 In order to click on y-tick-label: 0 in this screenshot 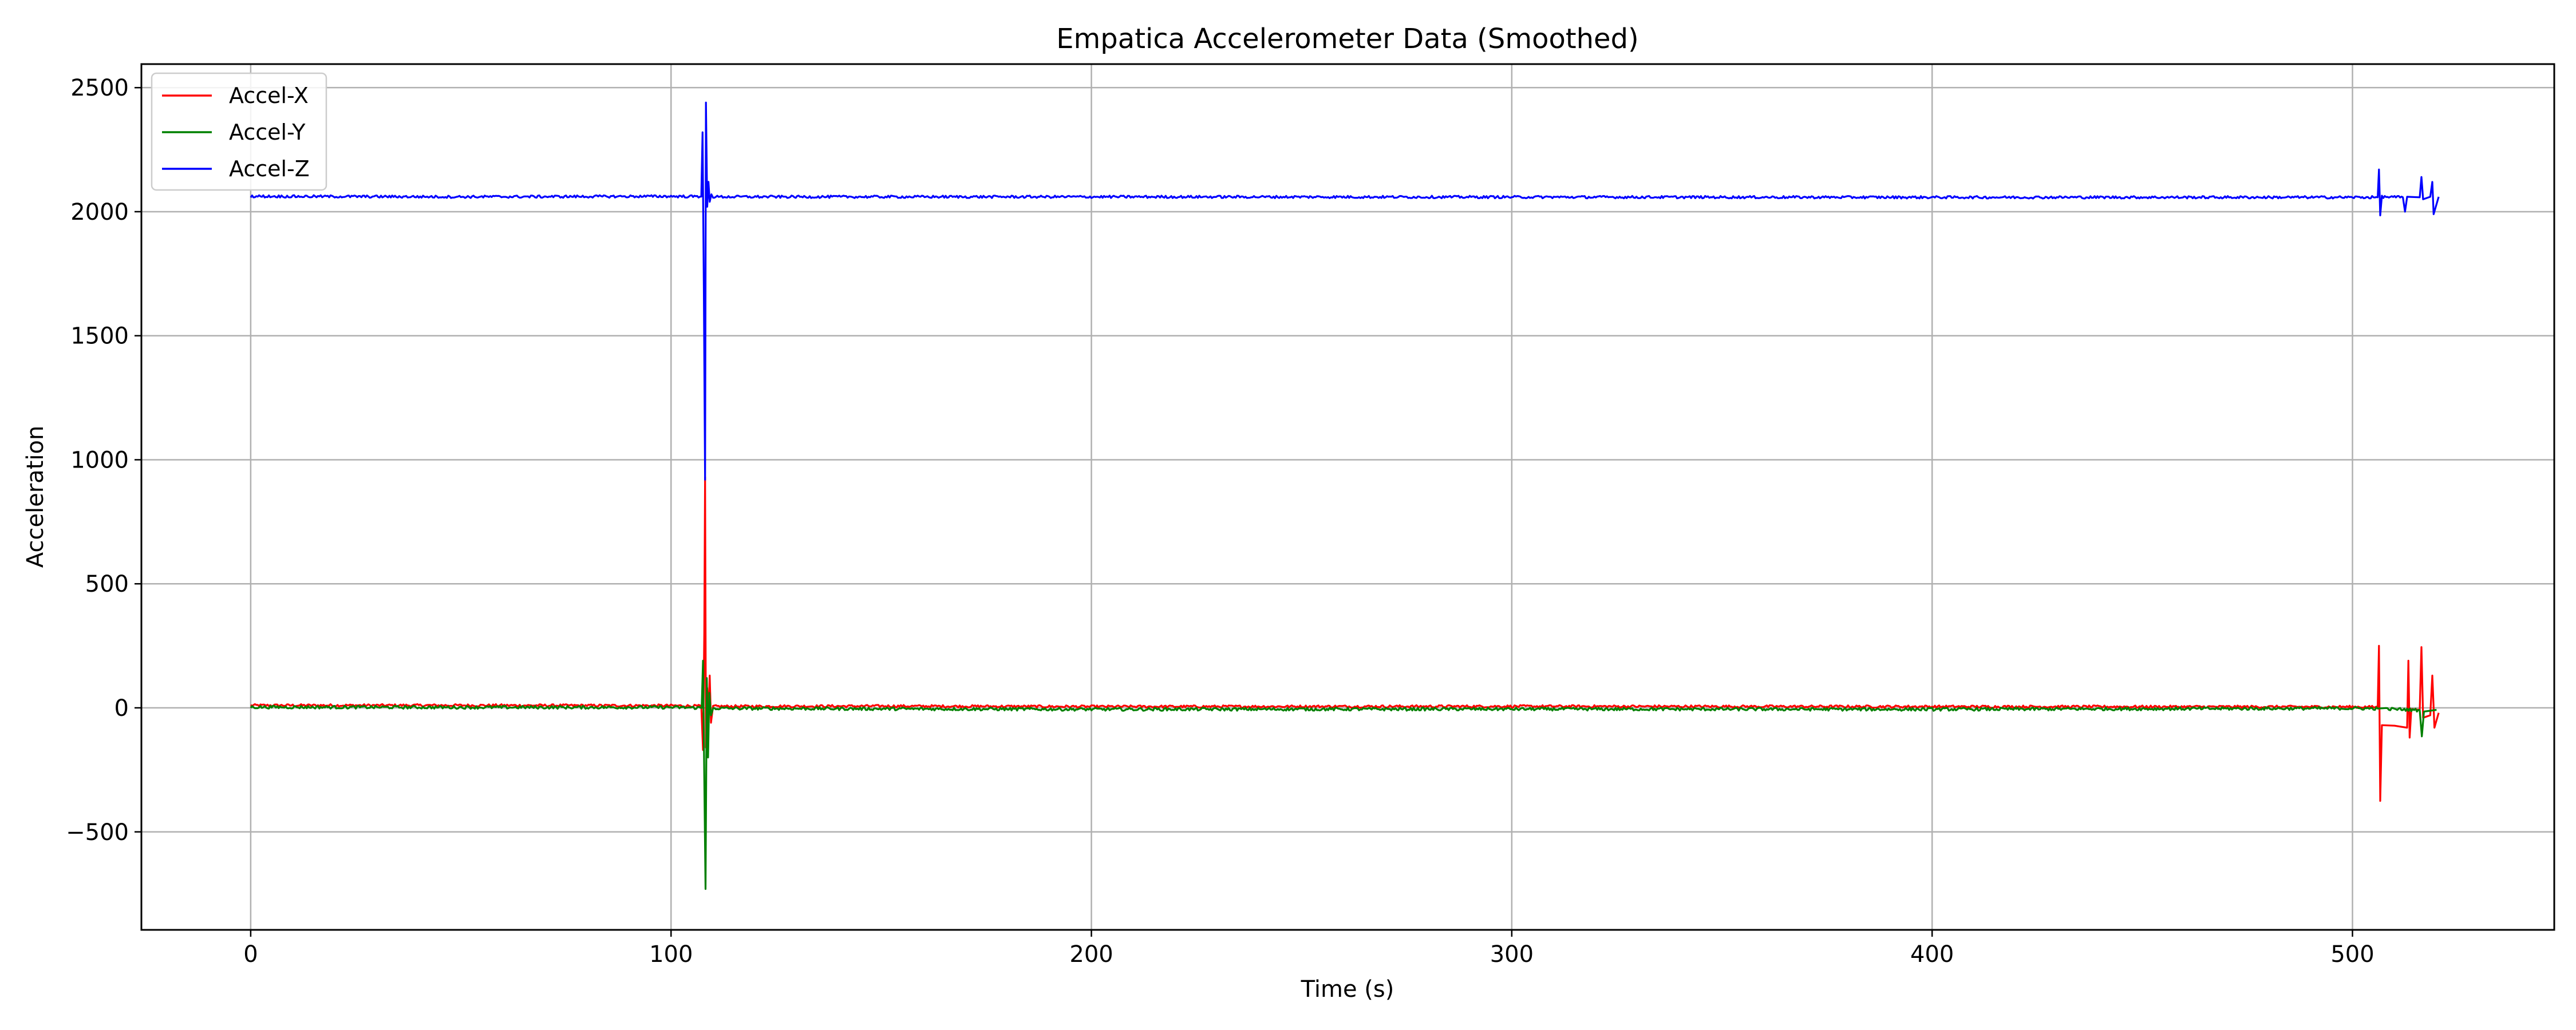, I will do `click(121, 708)`.